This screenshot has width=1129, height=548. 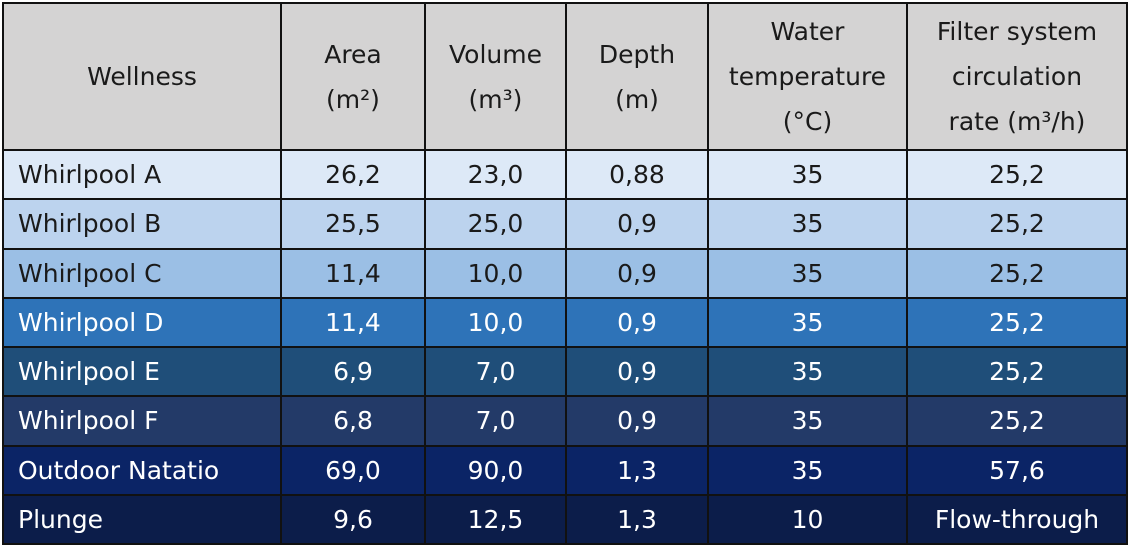 I want to click on cell-name: Plunge, so click(x=142, y=519).